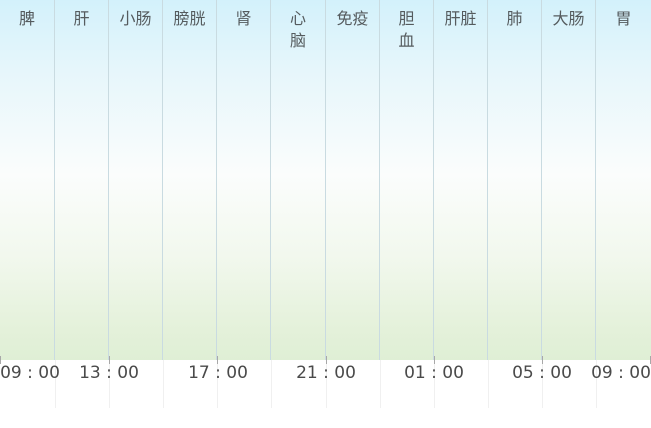 This screenshot has height=428, width=651. I want to click on organ-label: 大肠, so click(568, 19).